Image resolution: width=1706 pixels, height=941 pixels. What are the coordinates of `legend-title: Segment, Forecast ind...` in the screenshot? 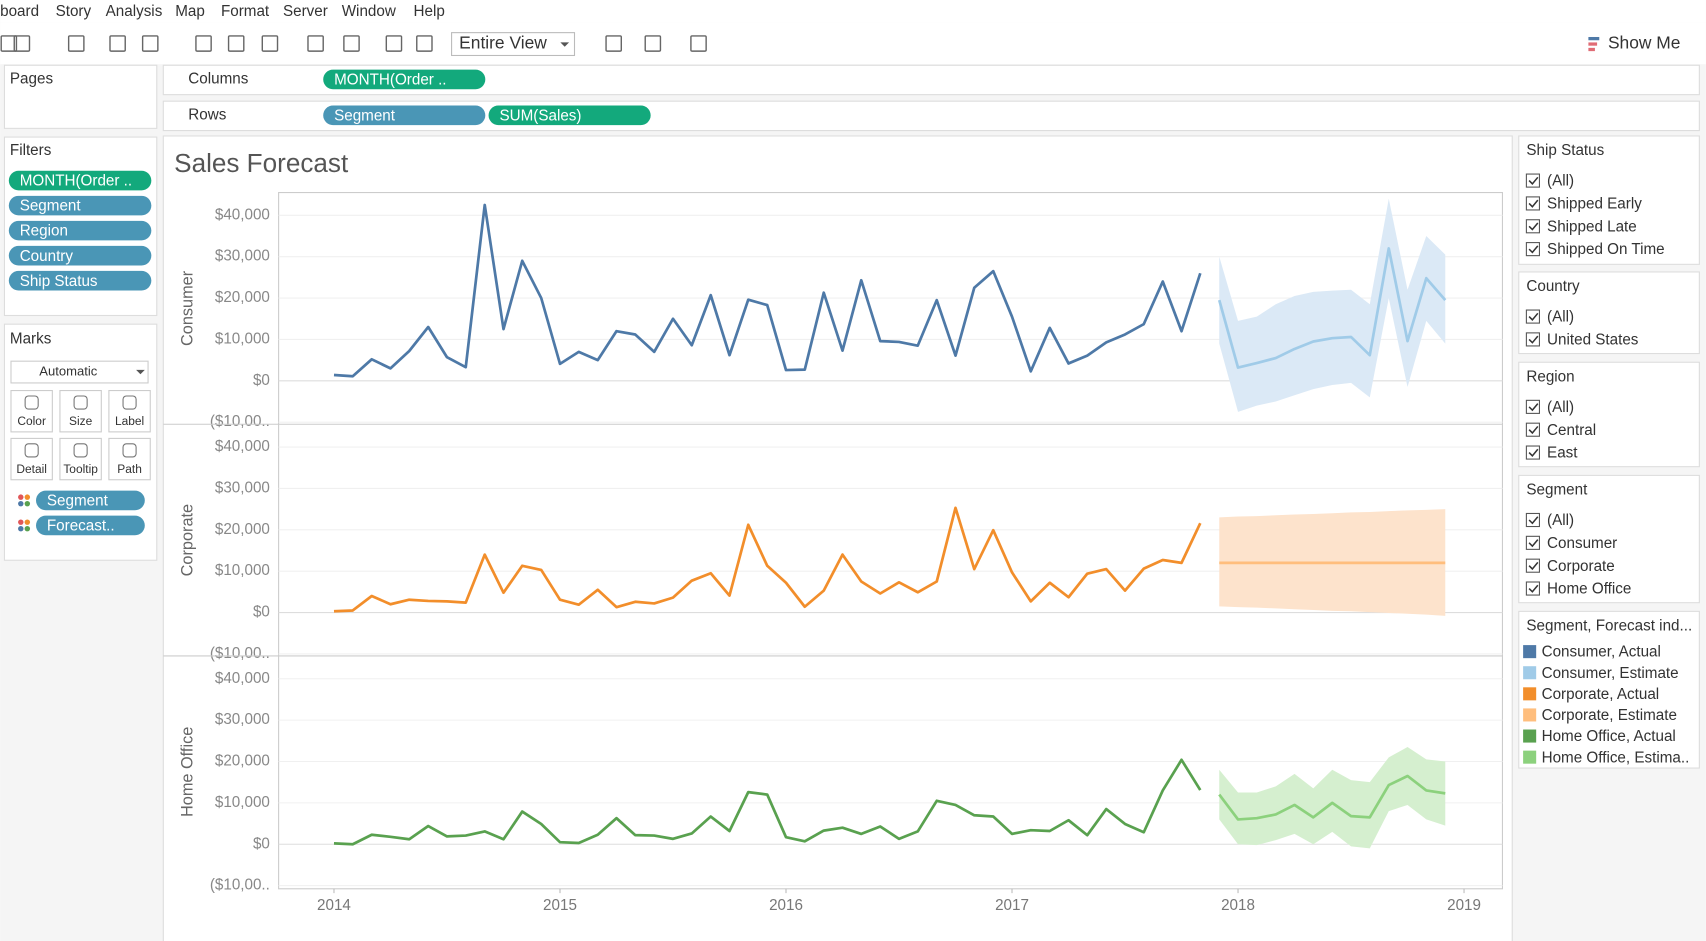 It's located at (1609, 626).